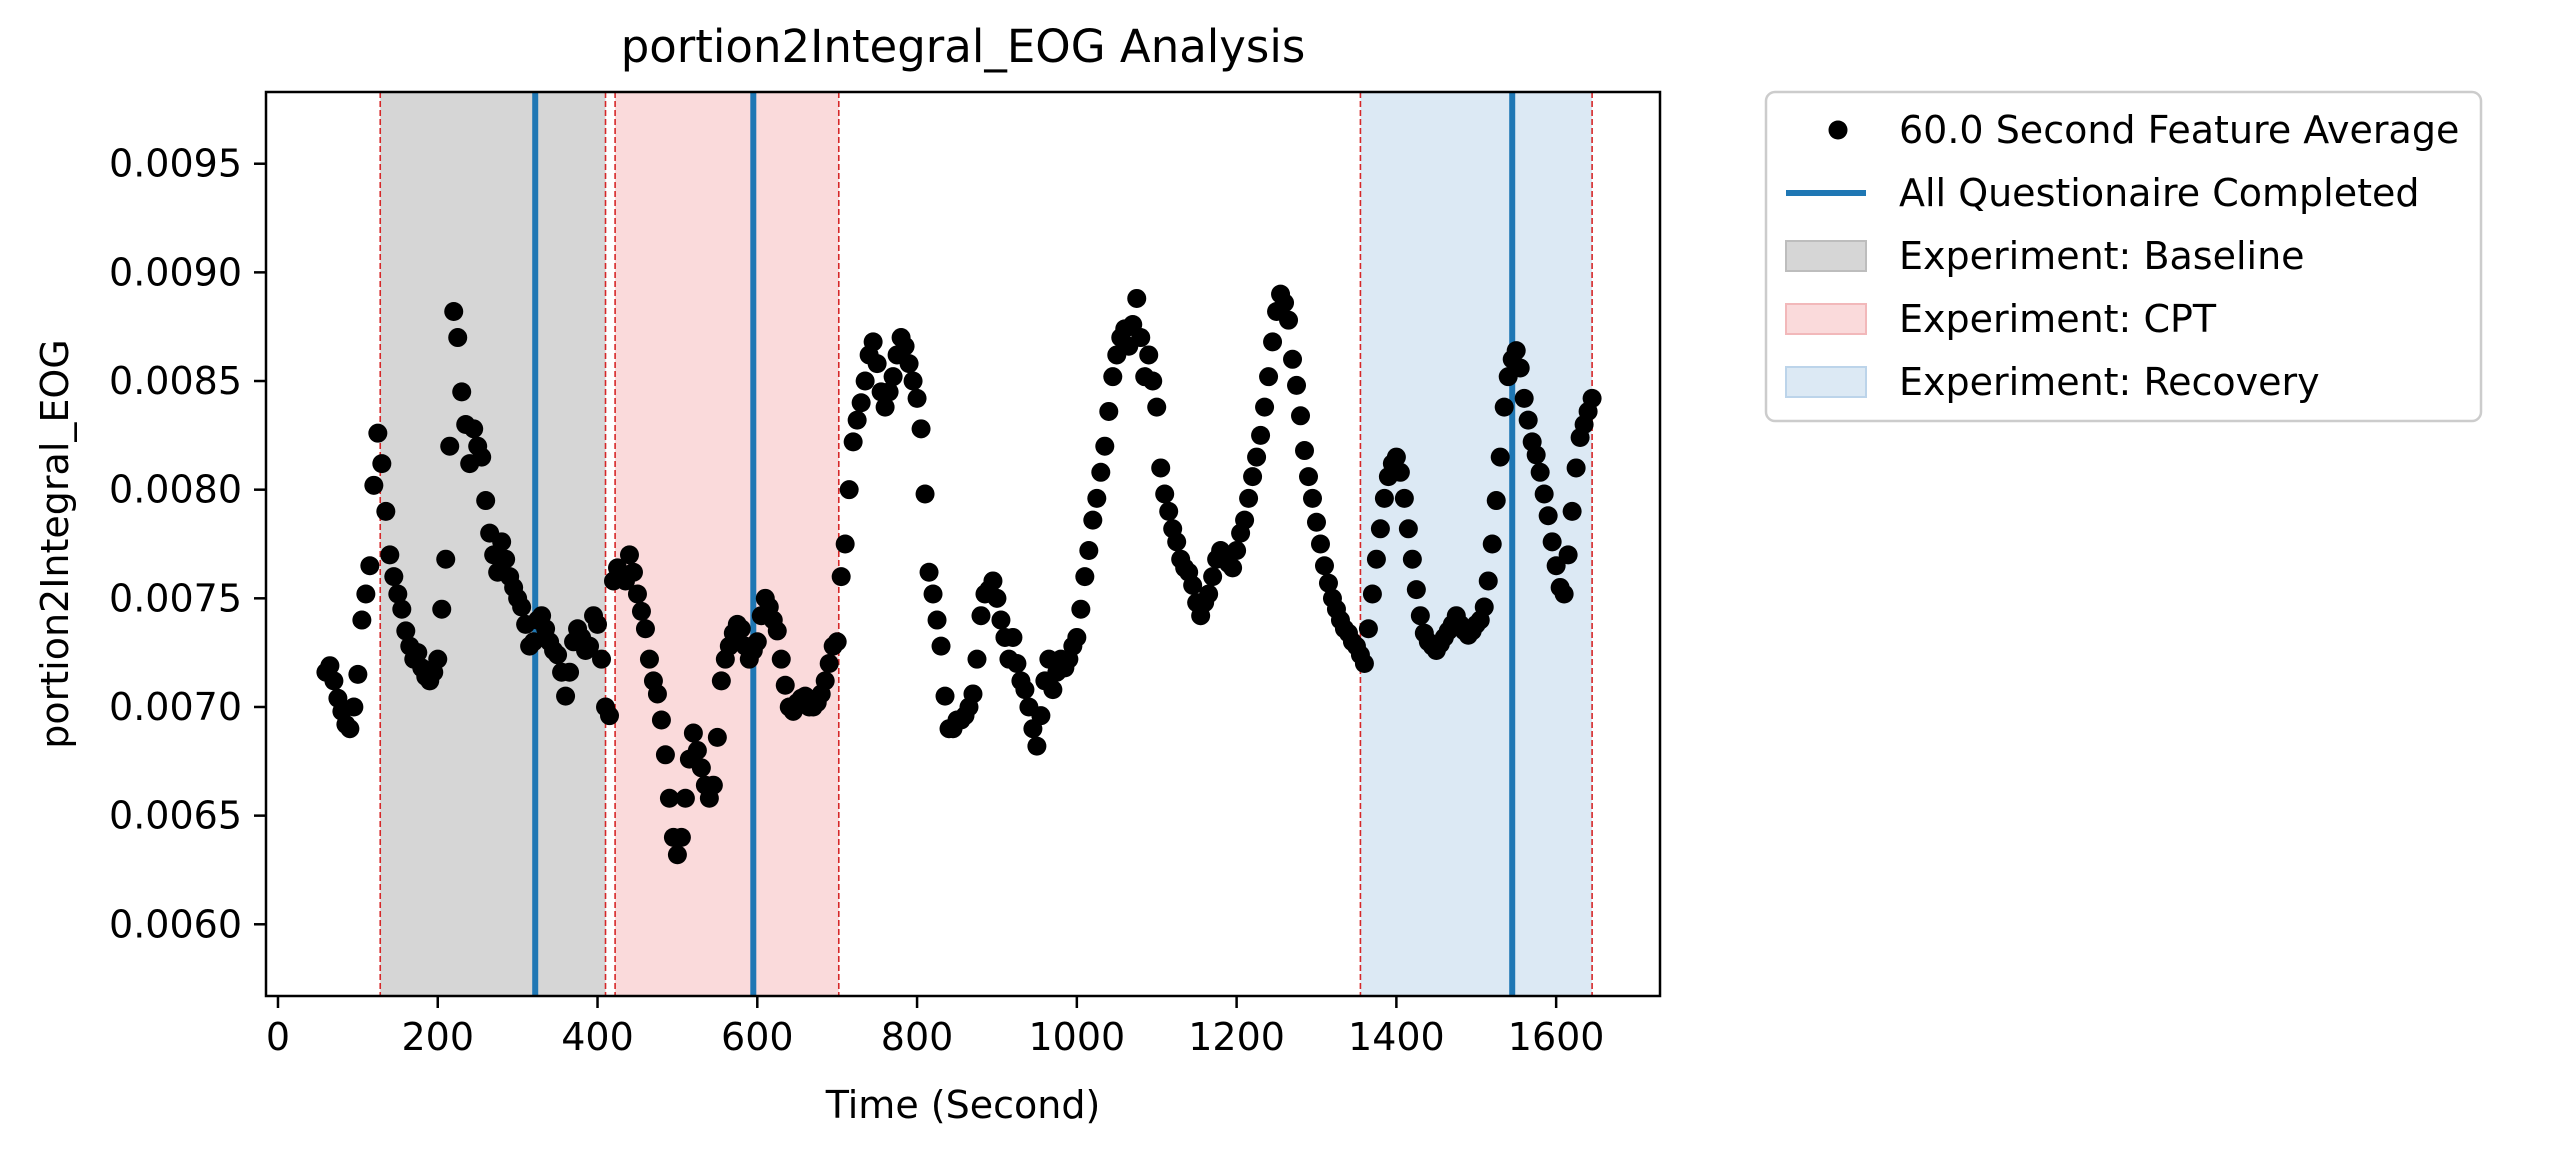 This screenshot has height=1158, width=2559. I want to click on x-tick-label-5: 1000, so click(1076, 1037).